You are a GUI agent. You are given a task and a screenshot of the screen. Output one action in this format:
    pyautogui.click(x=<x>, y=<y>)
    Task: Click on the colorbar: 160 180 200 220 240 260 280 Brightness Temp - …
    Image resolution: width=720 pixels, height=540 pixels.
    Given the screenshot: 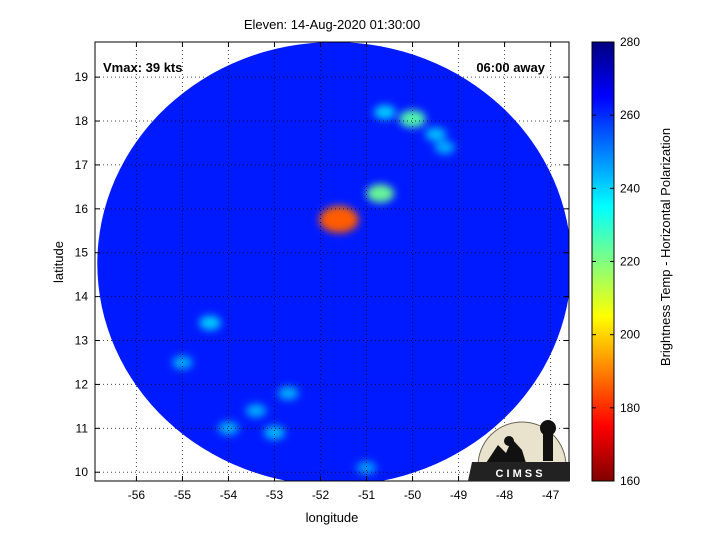 What is the action you would take?
    pyautogui.click(x=632, y=261)
    